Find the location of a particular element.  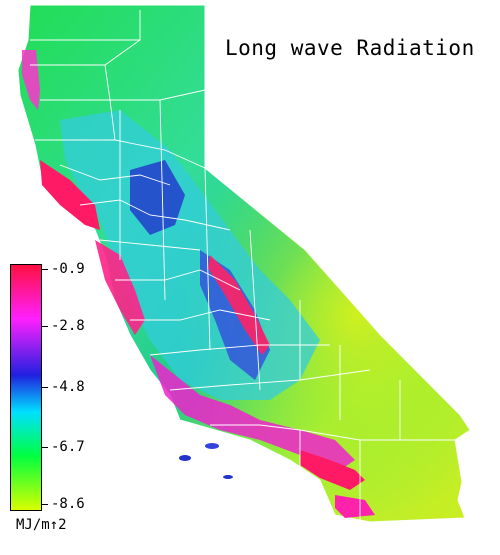

socal-magenta-band is located at coordinates (355, 506).